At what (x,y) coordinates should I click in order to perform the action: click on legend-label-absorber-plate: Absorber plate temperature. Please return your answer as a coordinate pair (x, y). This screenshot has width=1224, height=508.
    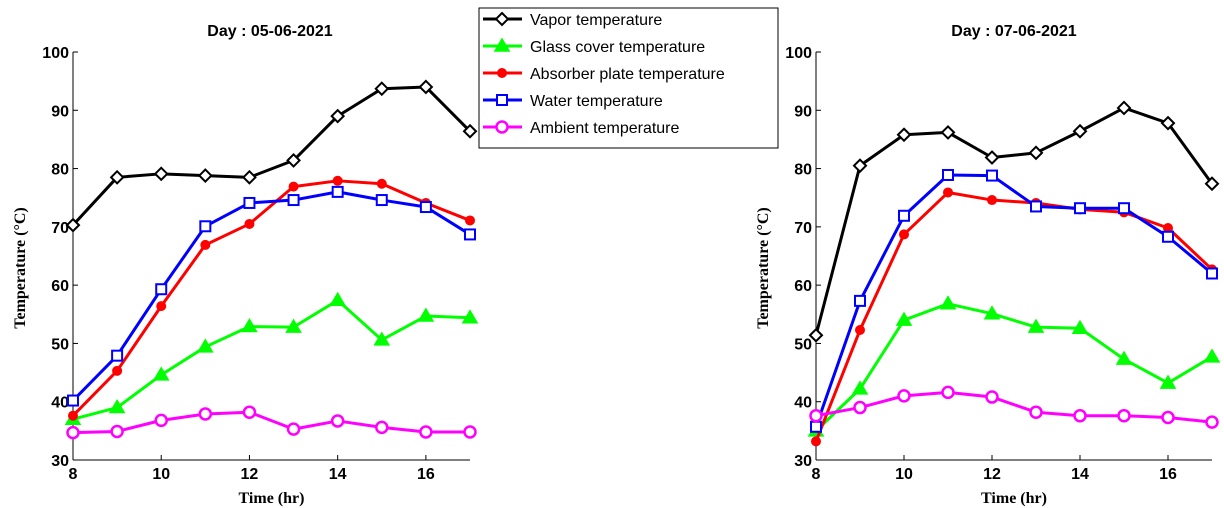
    Looking at the image, I should click on (627, 74).